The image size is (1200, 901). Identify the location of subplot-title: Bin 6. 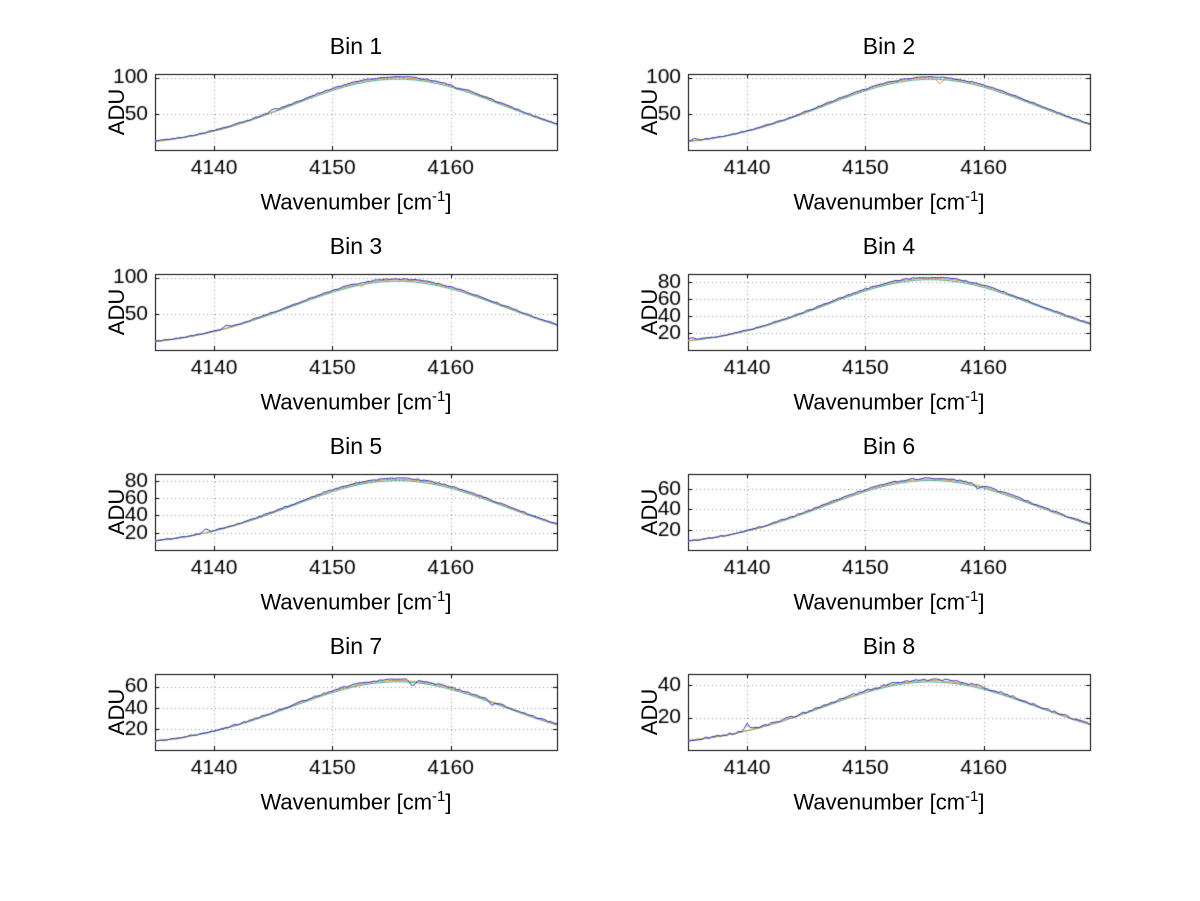
(889, 446).